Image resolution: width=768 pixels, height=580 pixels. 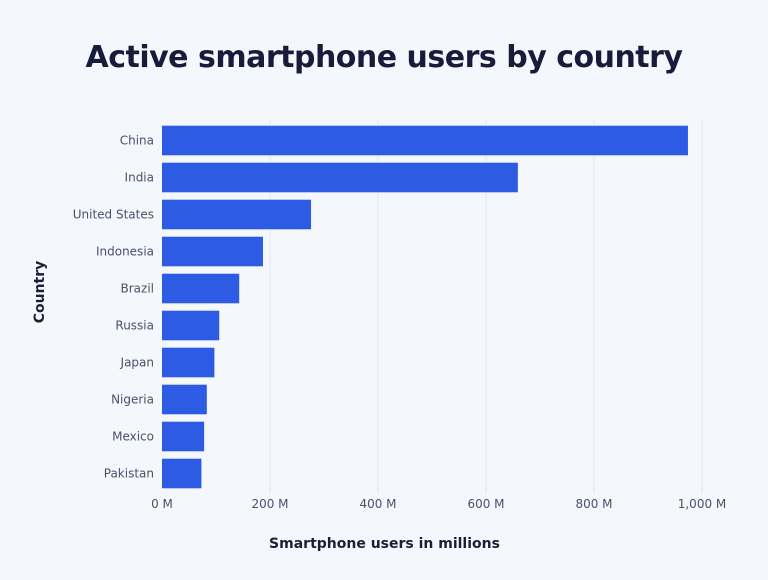 I want to click on chart-title: Active smartphone users by country, so click(x=384, y=57).